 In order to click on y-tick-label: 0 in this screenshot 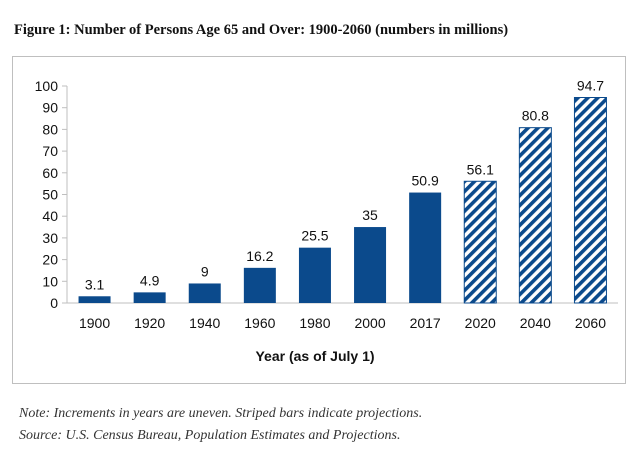, I will do `click(54, 303)`.